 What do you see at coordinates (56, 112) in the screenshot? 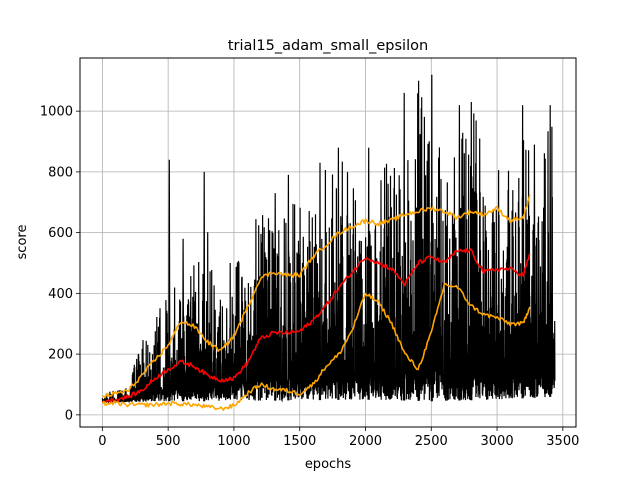
I see `y-tick-label: 1000` at bounding box center [56, 112].